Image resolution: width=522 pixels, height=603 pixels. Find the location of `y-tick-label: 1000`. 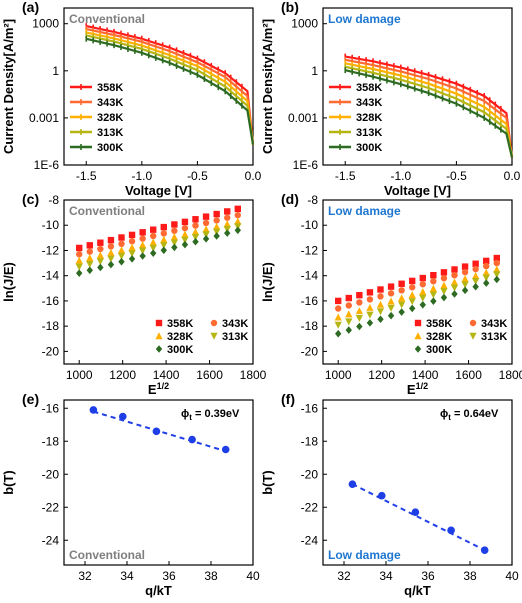

y-tick-label: 1000 is located at coordinates (45, 24).